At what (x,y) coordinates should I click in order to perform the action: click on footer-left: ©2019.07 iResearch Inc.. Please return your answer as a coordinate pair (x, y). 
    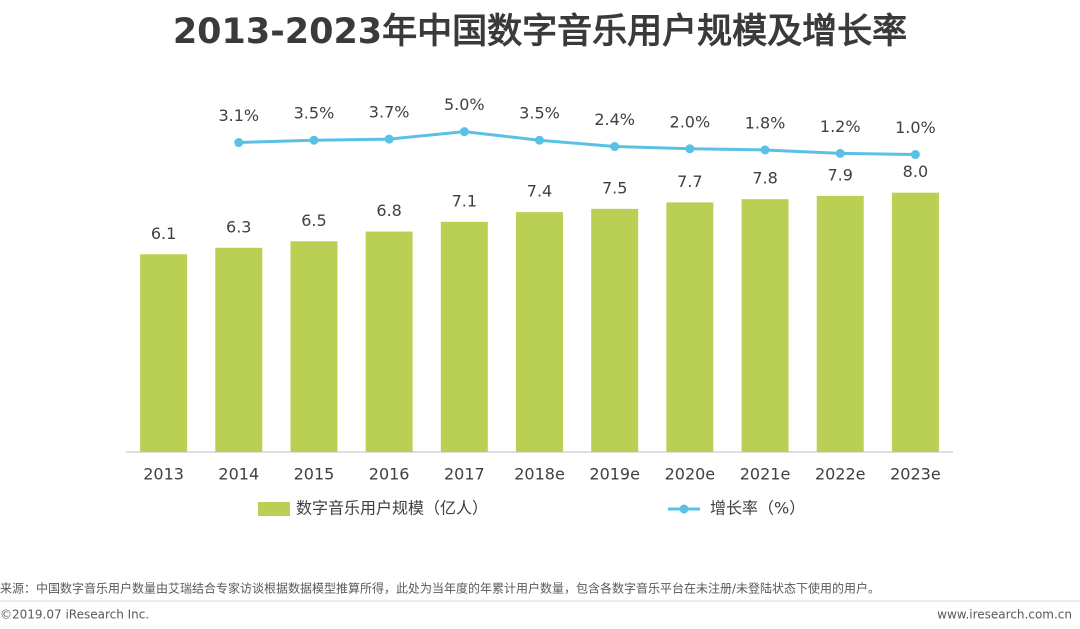
    Looking at the image, I should click on (74, 615).